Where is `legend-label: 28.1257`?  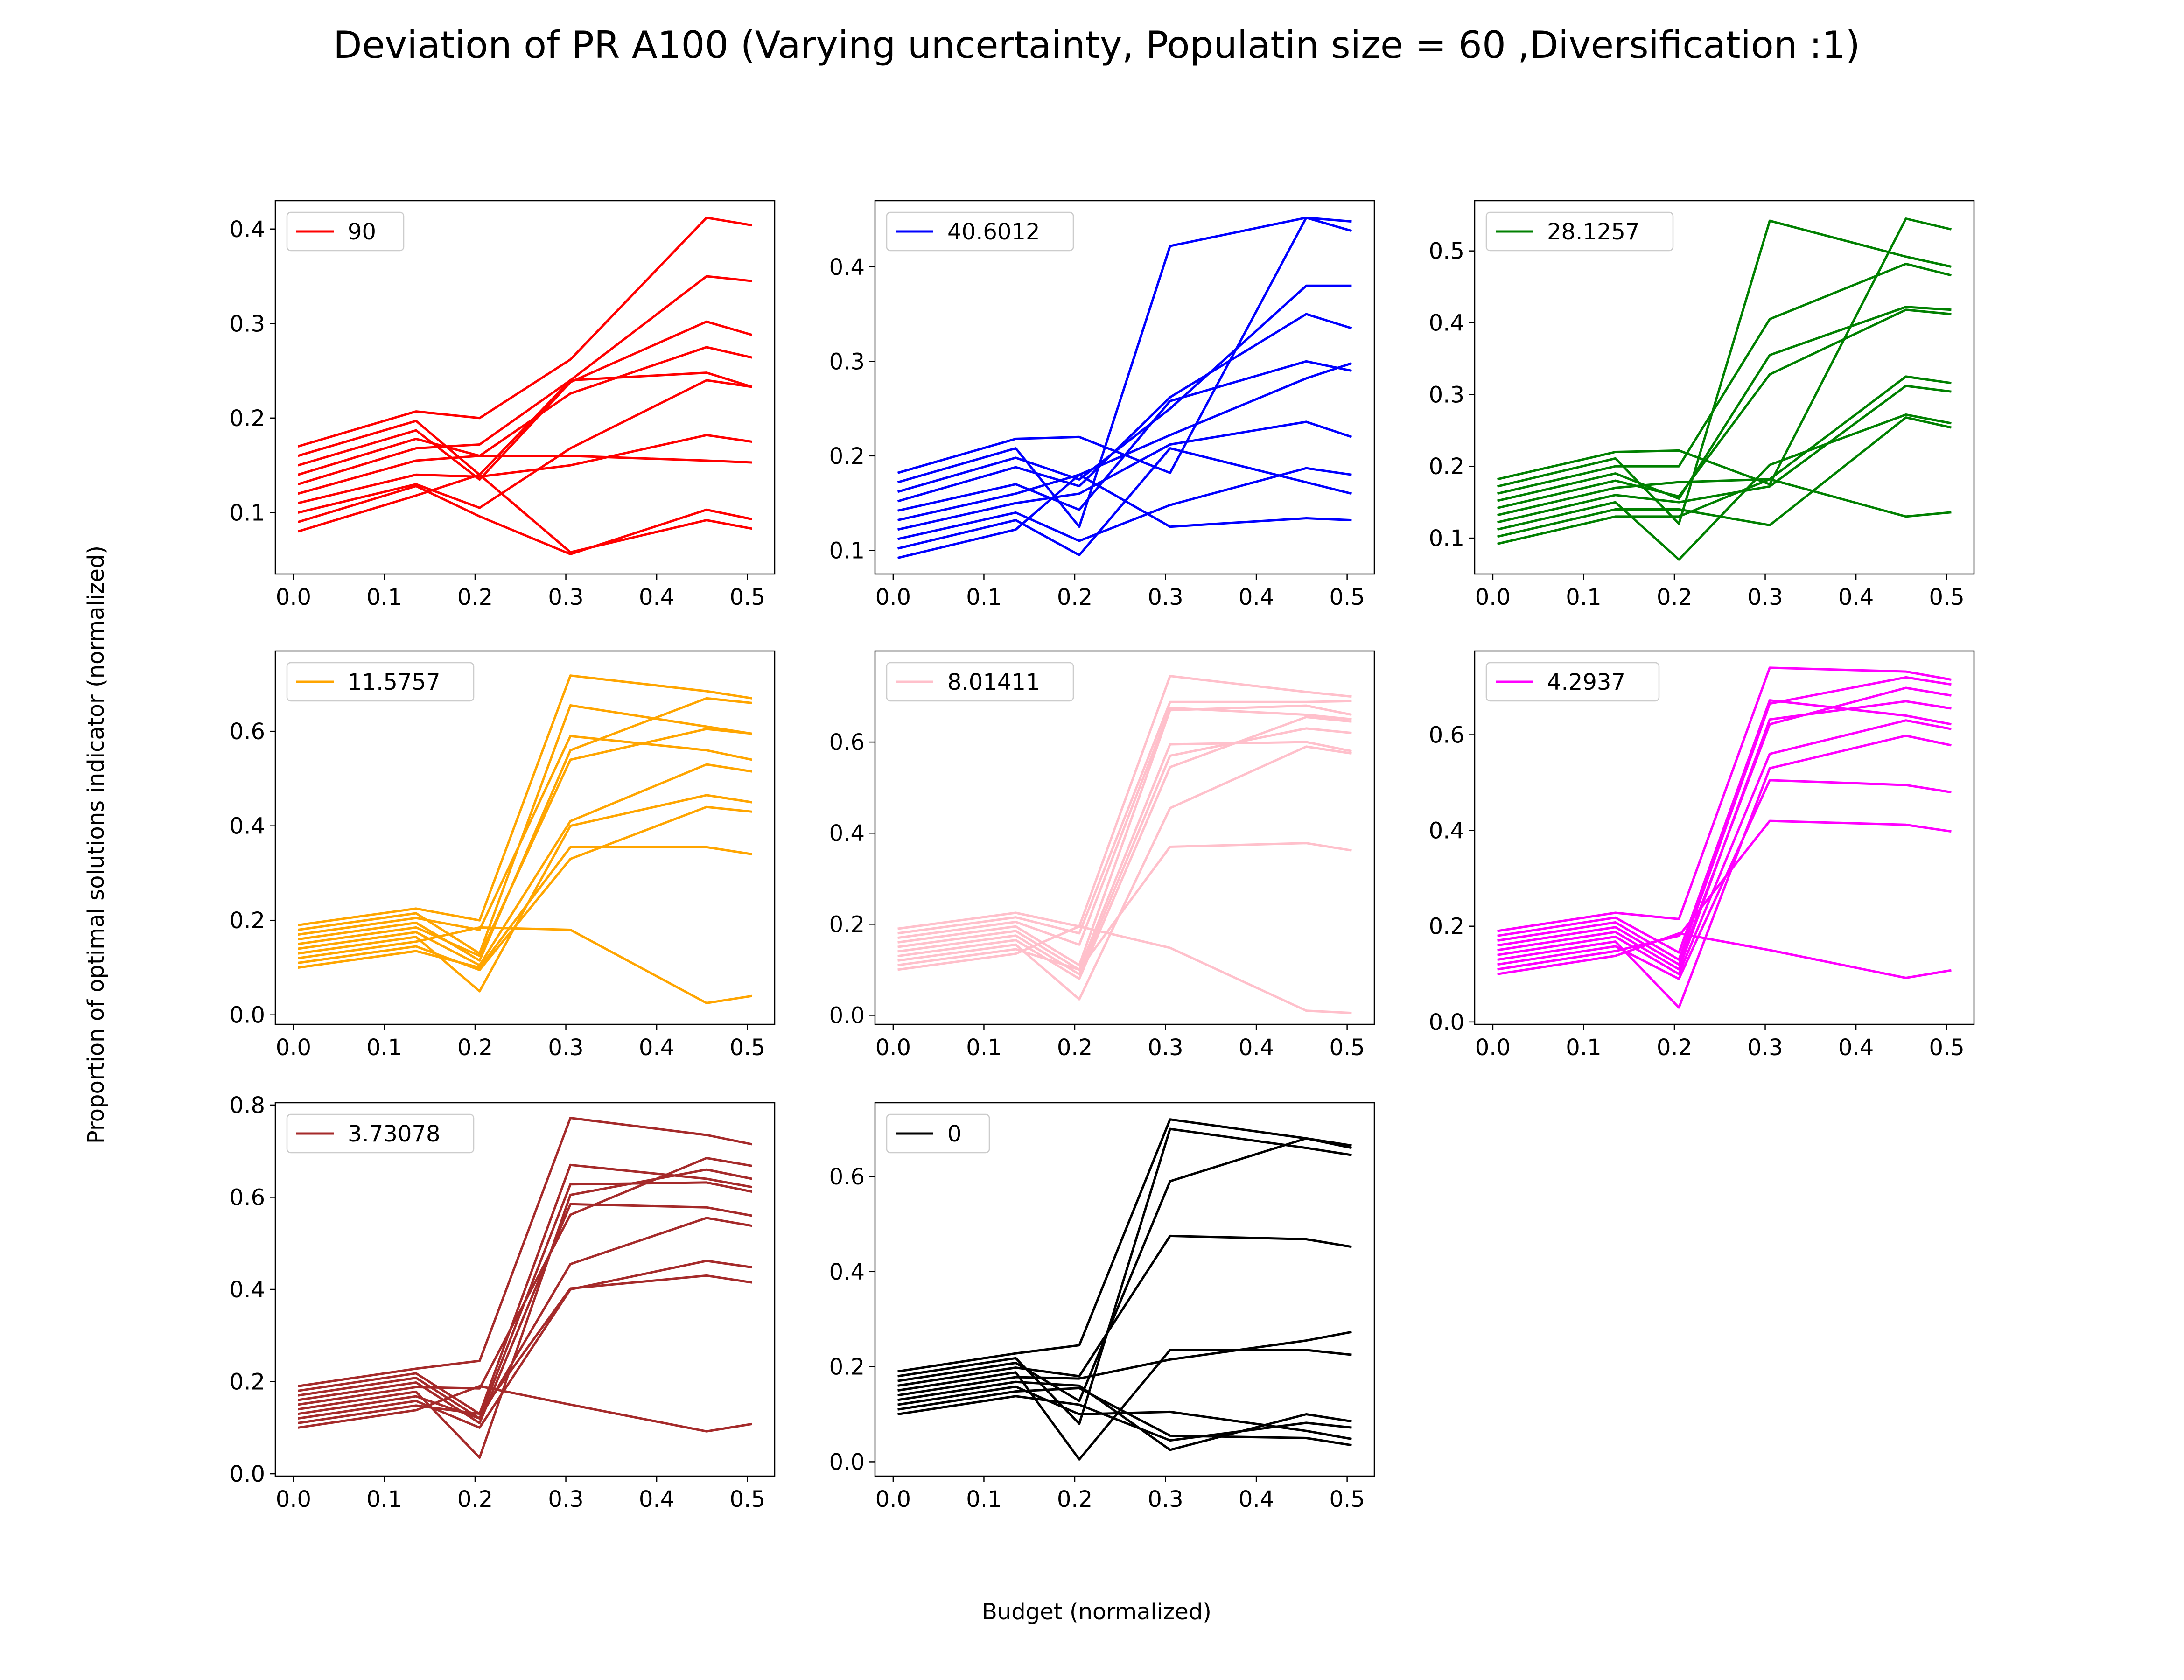
legend-label: 28.1257 is located at coordinates (1593, 232).